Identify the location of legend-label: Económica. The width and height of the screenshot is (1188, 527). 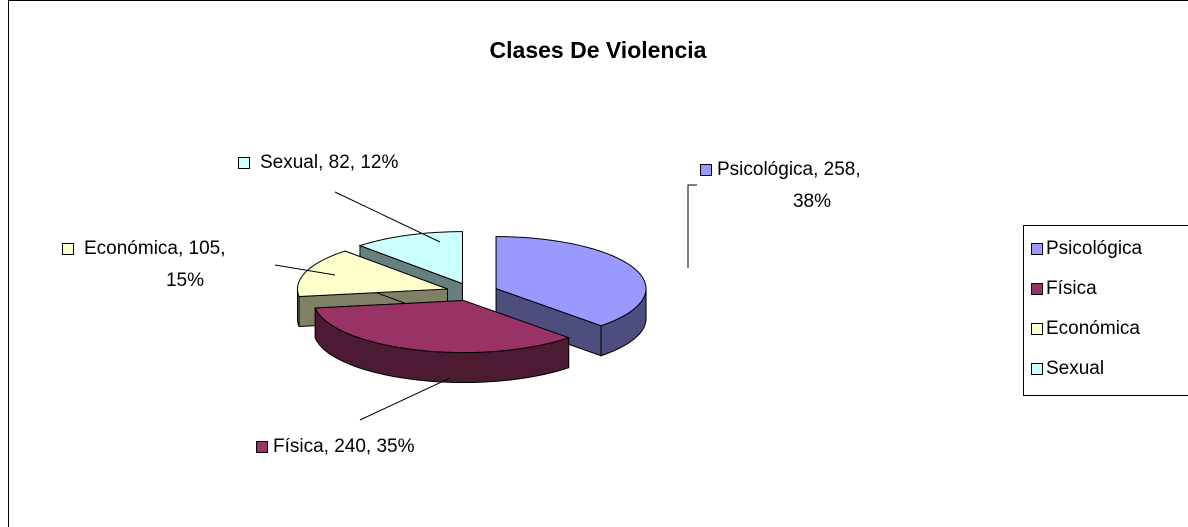
(1093, 328).